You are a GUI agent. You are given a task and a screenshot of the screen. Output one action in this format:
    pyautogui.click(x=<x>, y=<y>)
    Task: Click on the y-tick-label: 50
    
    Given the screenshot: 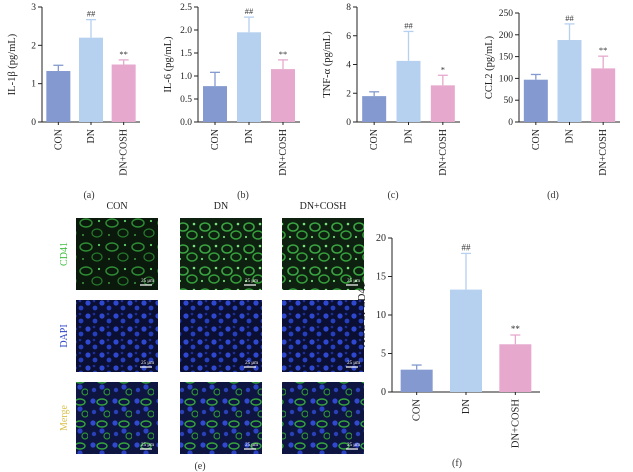 What is the action you would take?
    pyautogui.click(x=509, y=101)
    